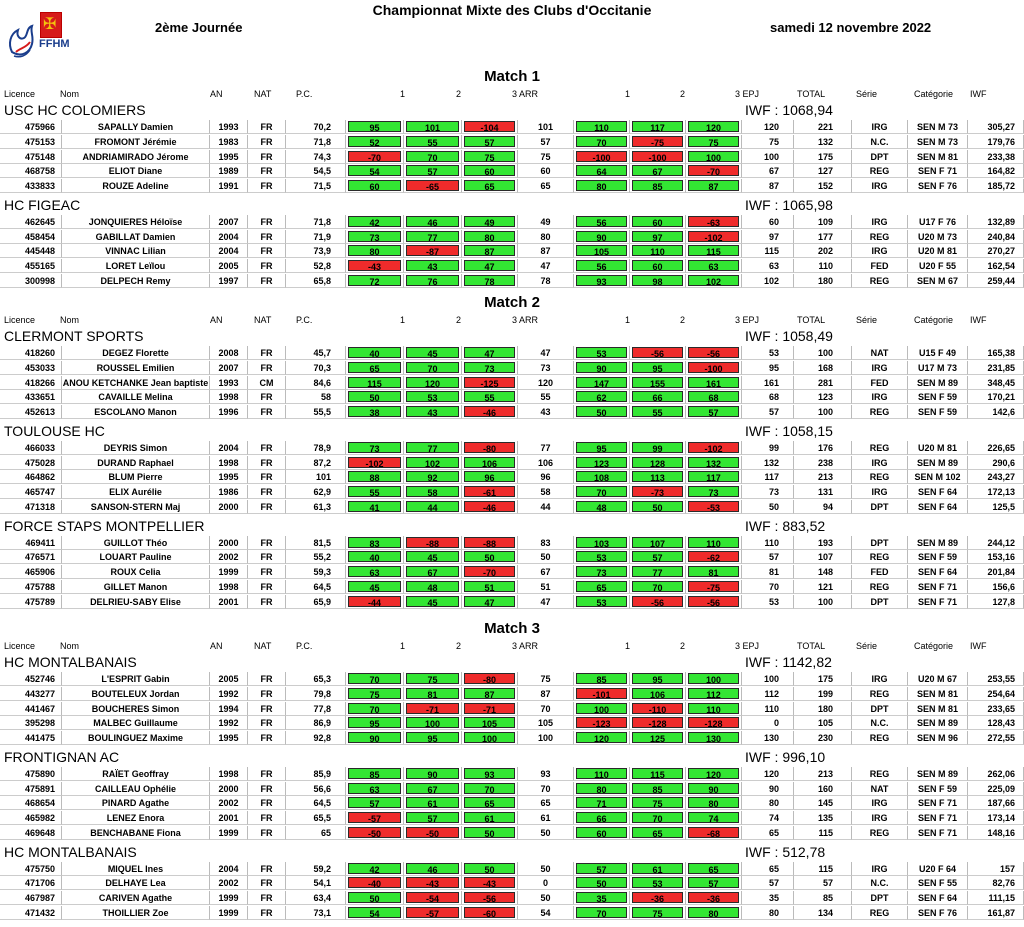 Image resolution: width=1024 pixels, height=927 pixels. Describe the element at coordinates (229, 818) in the screenshot. I see `an-cell: 2001` at that location.